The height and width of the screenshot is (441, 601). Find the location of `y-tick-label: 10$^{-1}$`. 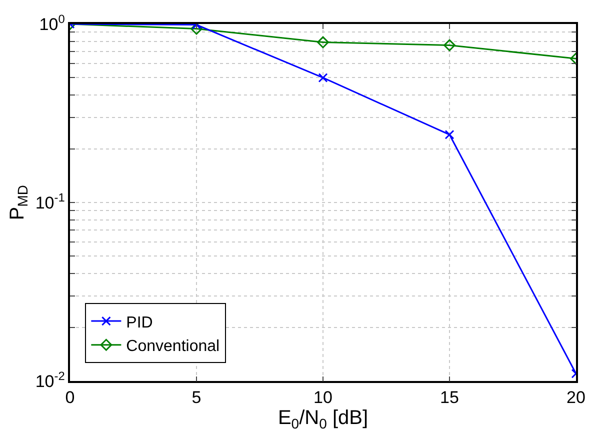

y-tick-label: 10$^{-1}$ is located at coordinates (50, 201).